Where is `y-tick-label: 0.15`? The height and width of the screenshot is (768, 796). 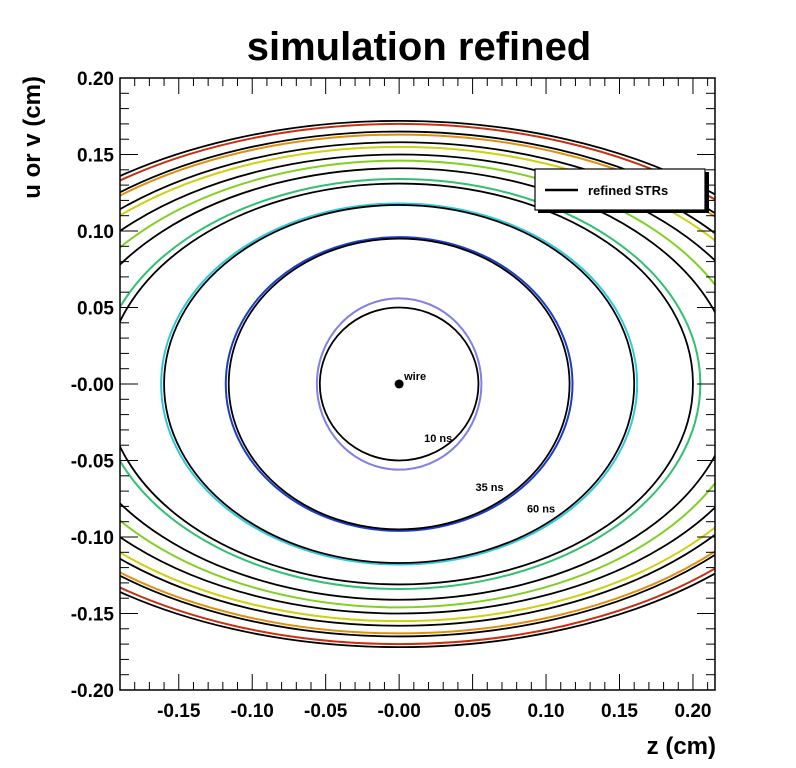
y-tick-label: 0.15 is located at coordinates (95, 156).